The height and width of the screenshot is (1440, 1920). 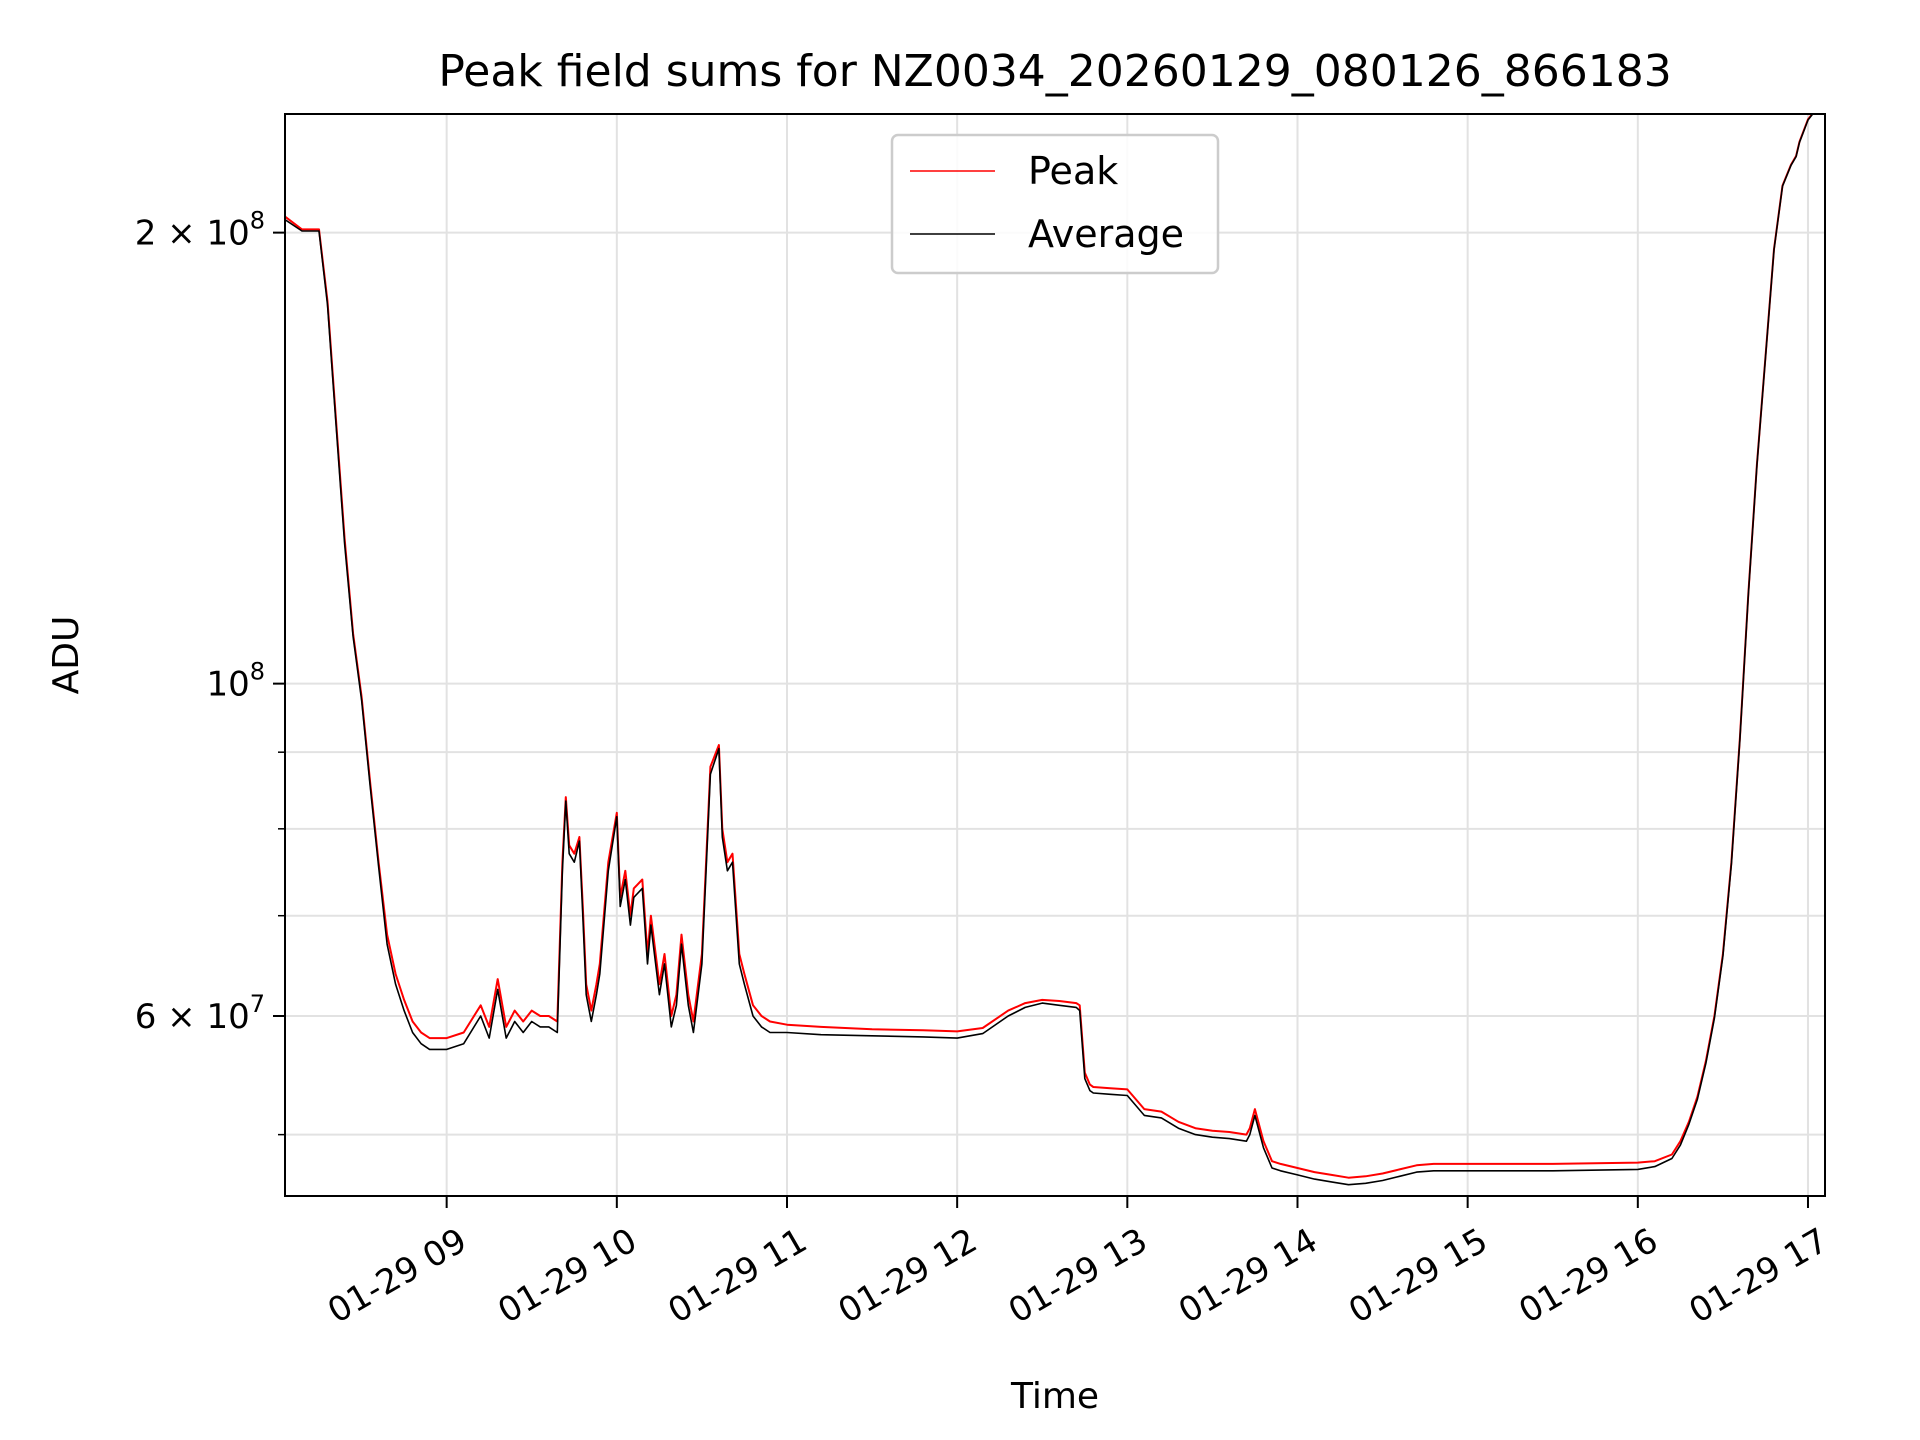 I want to click on x-axis-label: Time, so click(x=1054, y=1396).